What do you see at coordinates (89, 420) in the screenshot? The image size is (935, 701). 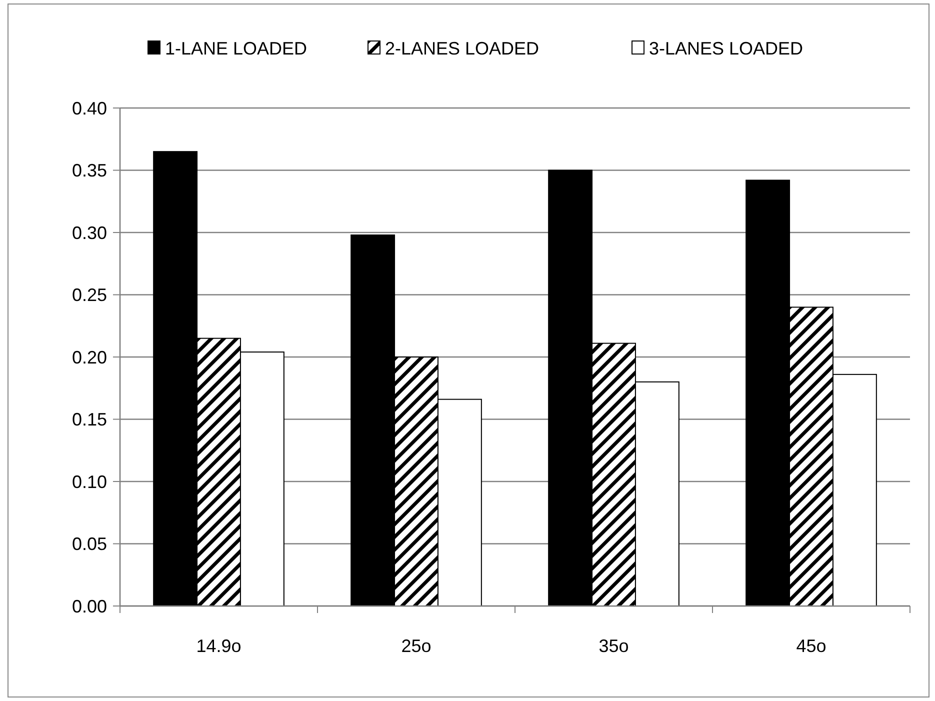 I see `y-tick-label: 0.15` at bounding box center [89, 420].